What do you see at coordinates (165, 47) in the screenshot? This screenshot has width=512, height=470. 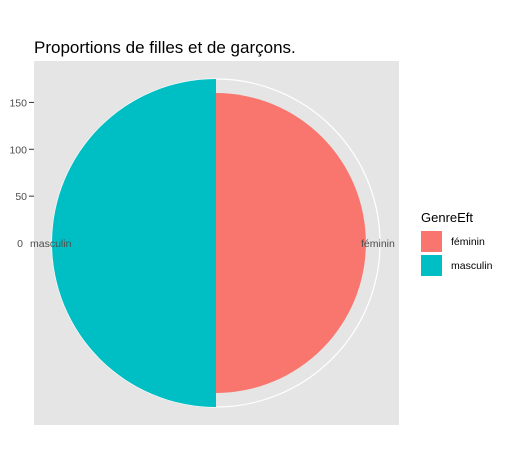 I see `chart-title: Proportions de filles et de garçons.` at bounding box center [165, 47].